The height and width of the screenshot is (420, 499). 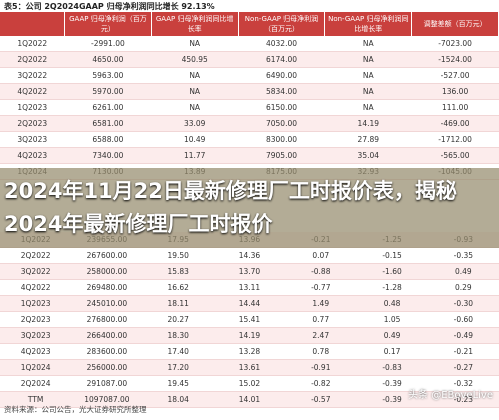 I want to click on cell: -0.60, so click(x=463, y=319).